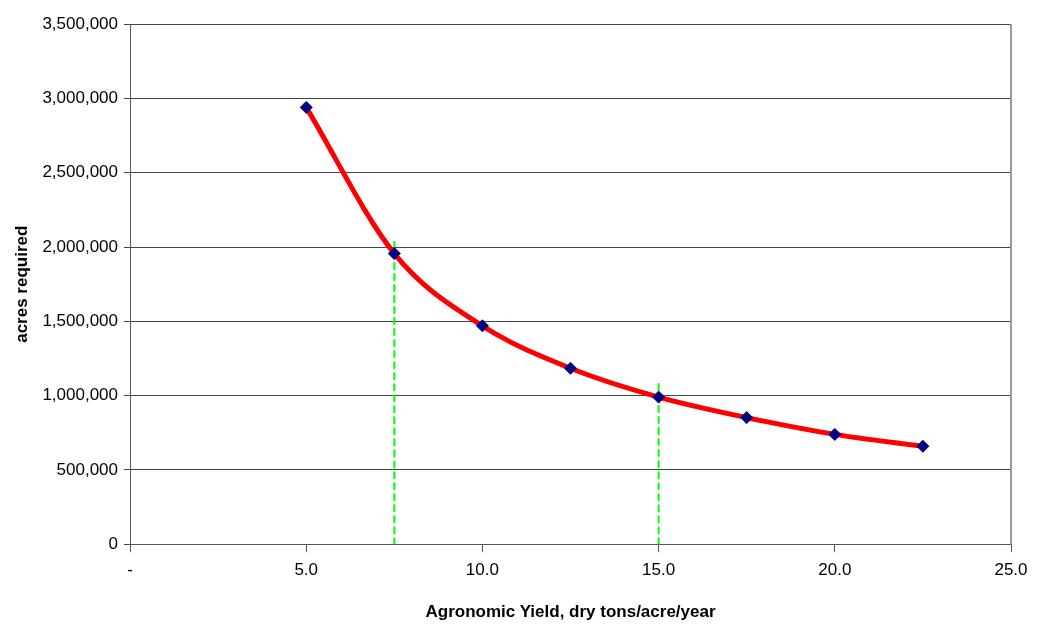 Image resolution: width=1049 pixels, height=635 pixels. What do you see at coordinates (113, 543) in the screenshot?
I see `y-tick-label: 0` at bounding box center [113, 543].